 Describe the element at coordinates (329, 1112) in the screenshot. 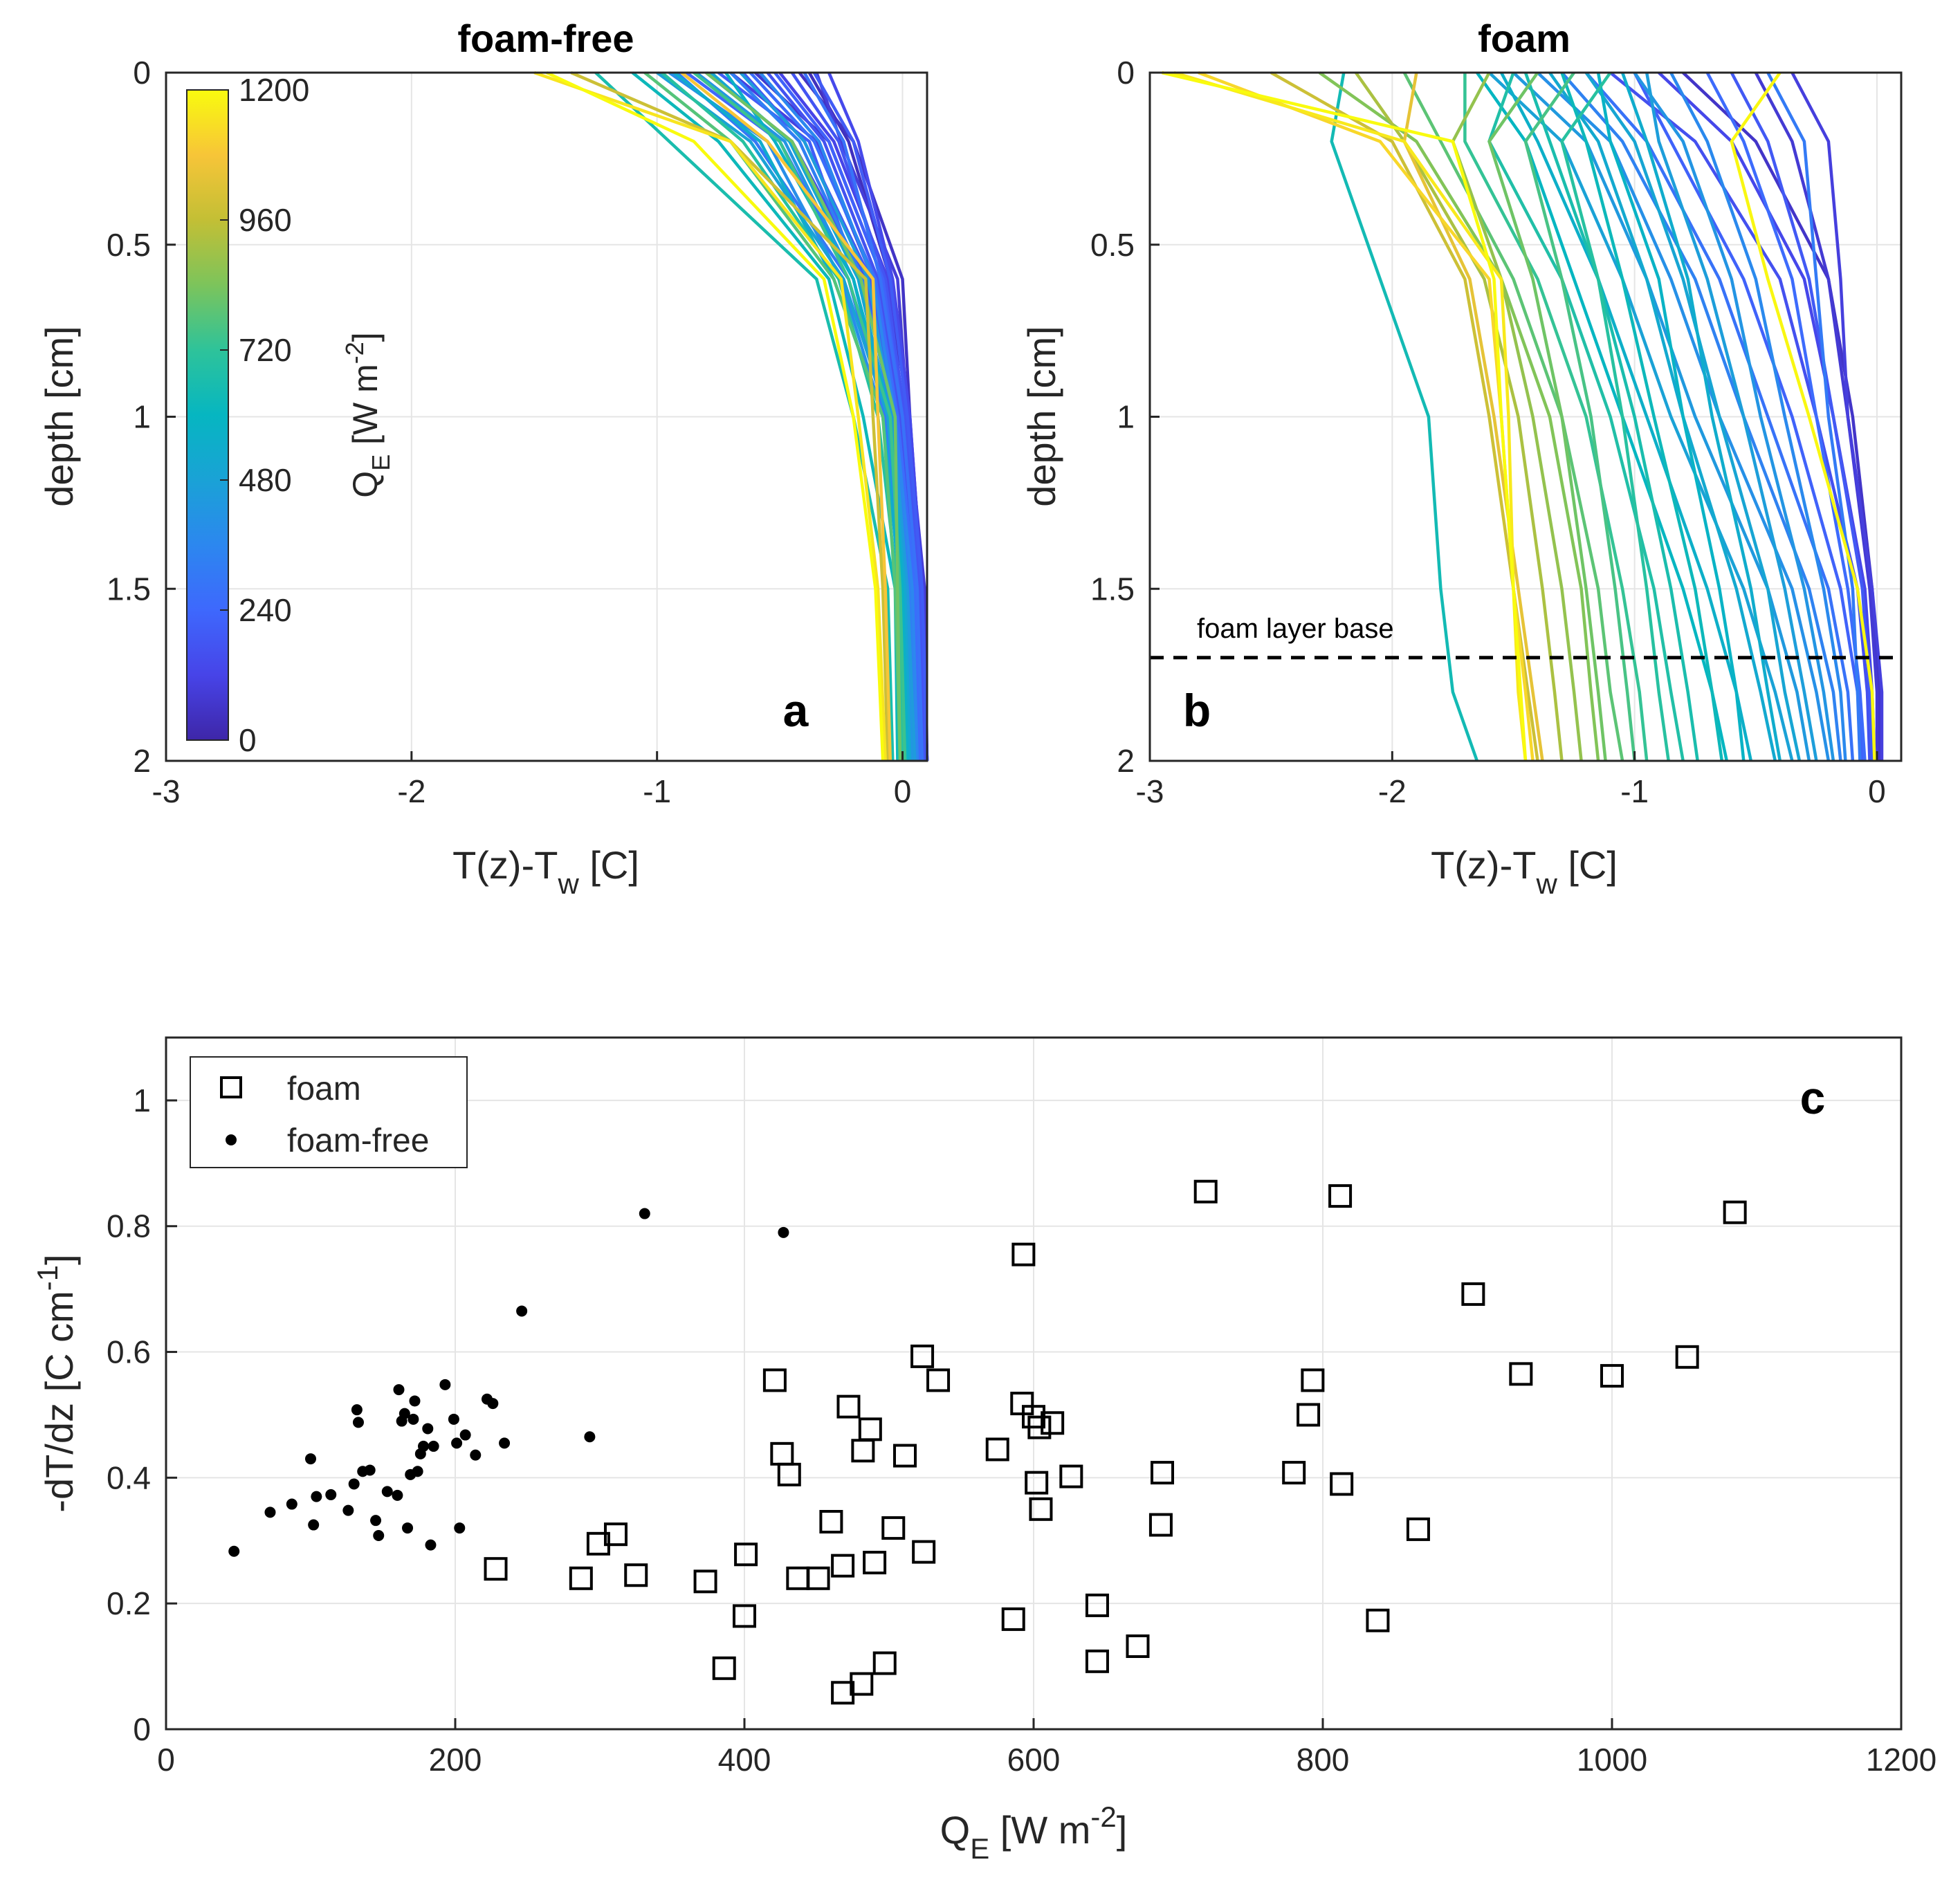

I see `legend-box` at that location.